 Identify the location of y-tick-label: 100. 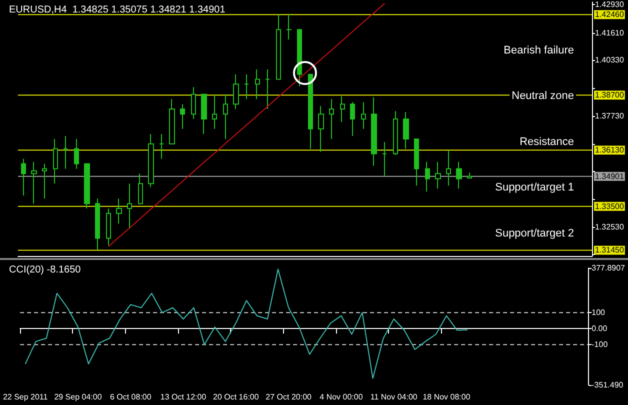
(599, 313).